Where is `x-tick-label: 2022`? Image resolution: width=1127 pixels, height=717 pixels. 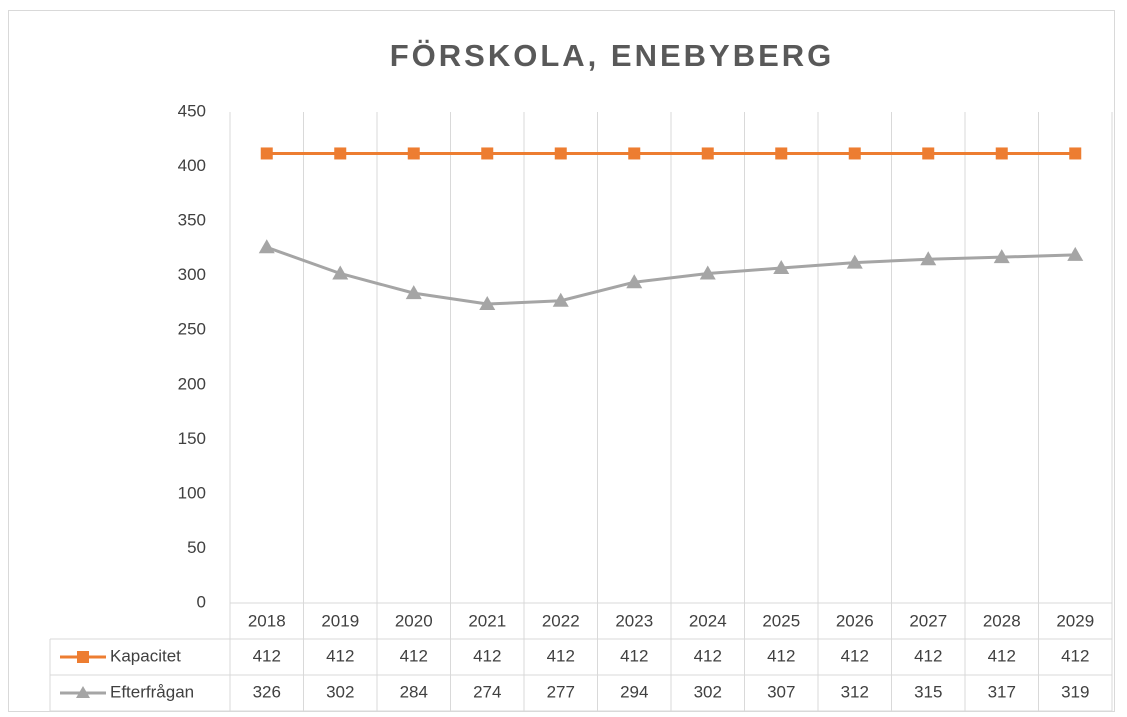 x-tick-label: 2022 is located at coordinates (561, 620).